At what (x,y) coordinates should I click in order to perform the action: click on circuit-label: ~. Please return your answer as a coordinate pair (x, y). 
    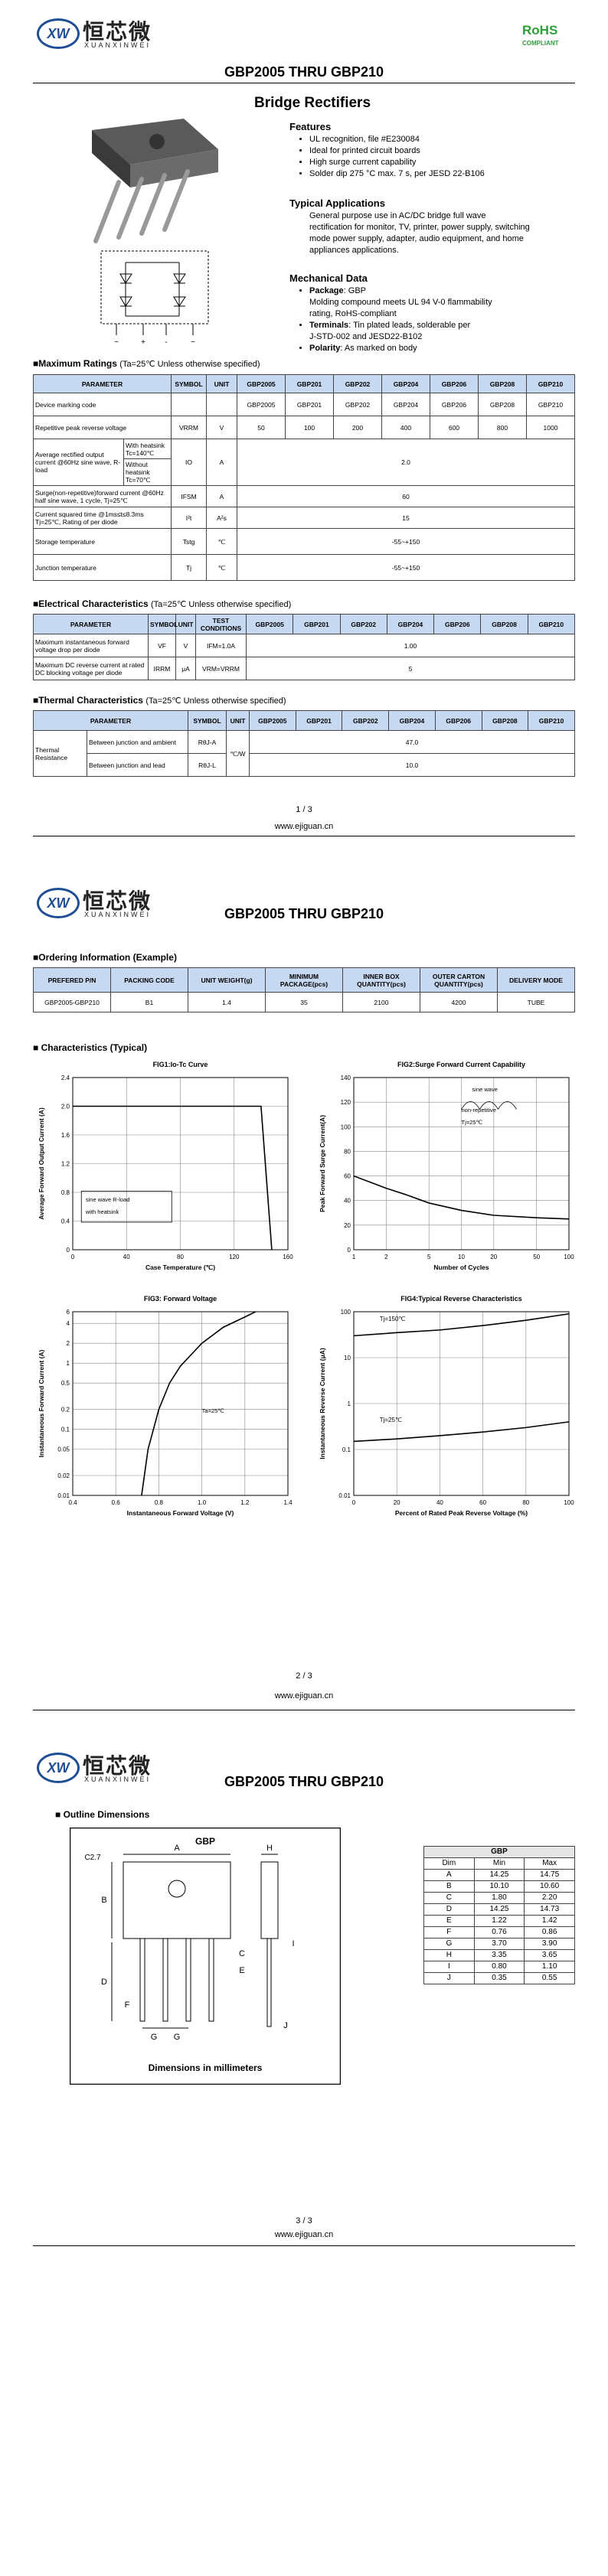
    Looking at the image, I should click on (193, 342).